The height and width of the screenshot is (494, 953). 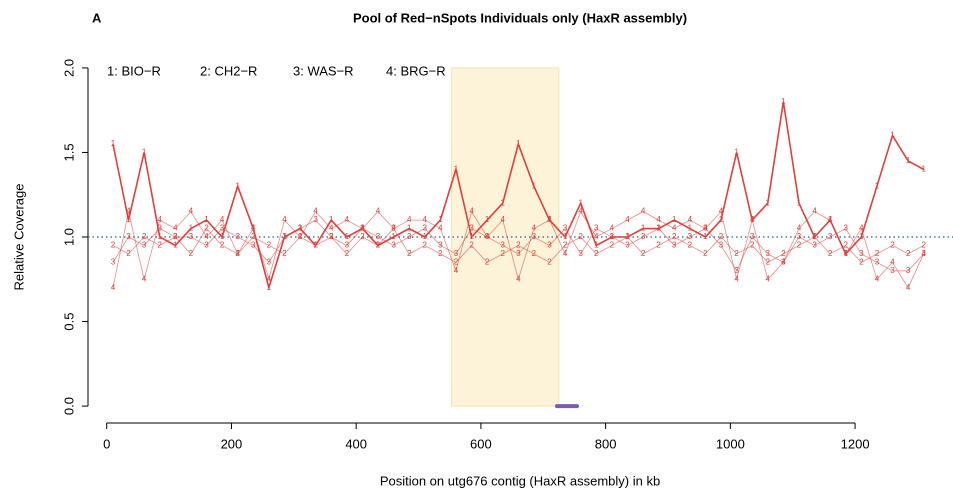 What do you see at coordinates (416, 70) in the screenshot?
I see `legend-entry: 4: BRG−R` at bounding box center [416, 70].